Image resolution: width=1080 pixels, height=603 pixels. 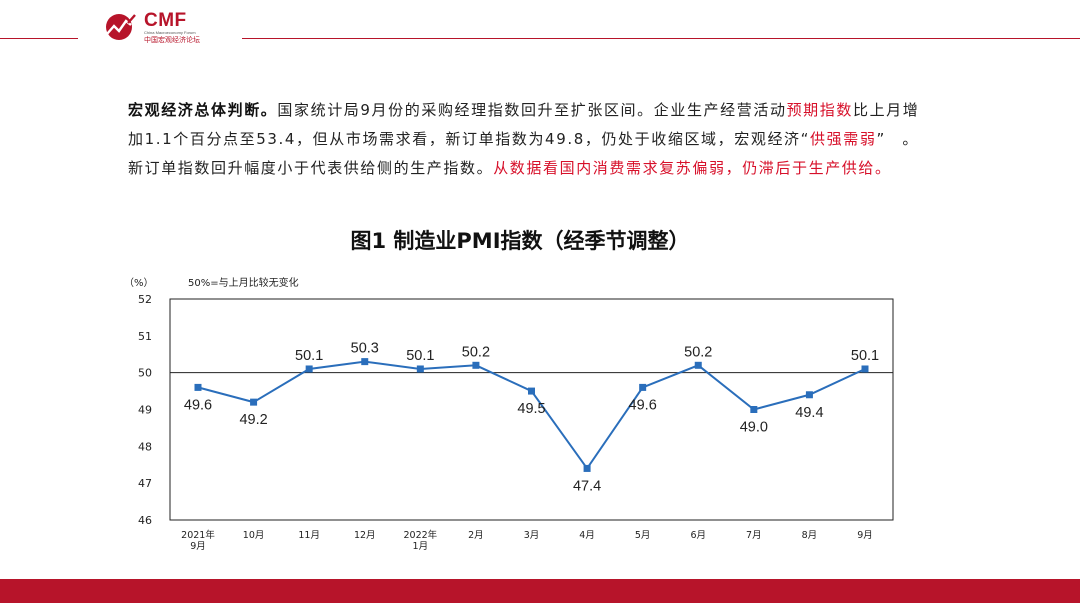 I want to click on data-label: 49.2, so click(x=253, y=420).